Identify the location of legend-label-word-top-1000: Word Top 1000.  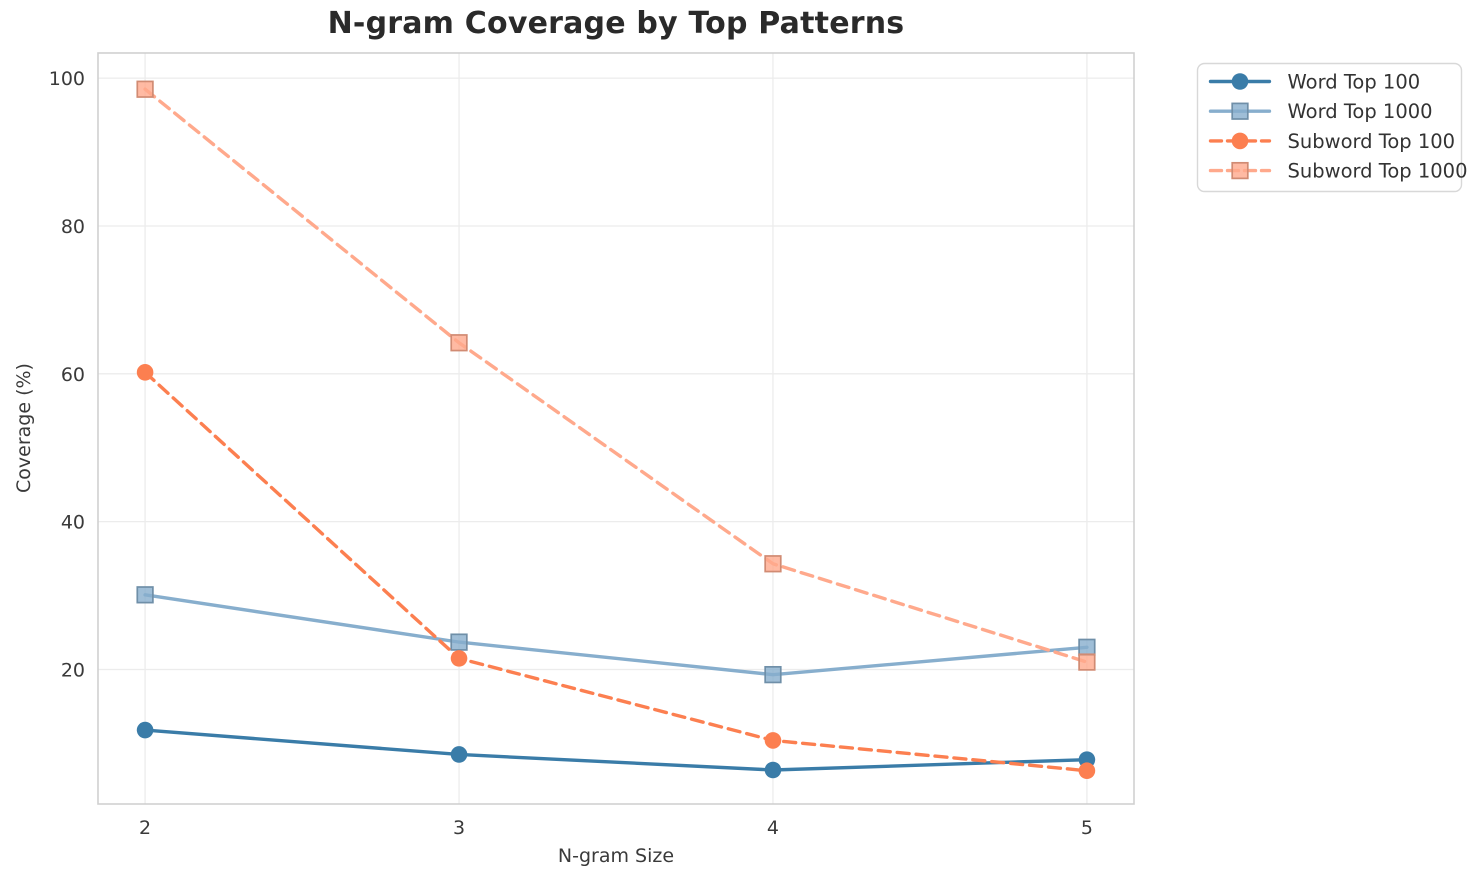
(1360, 111).